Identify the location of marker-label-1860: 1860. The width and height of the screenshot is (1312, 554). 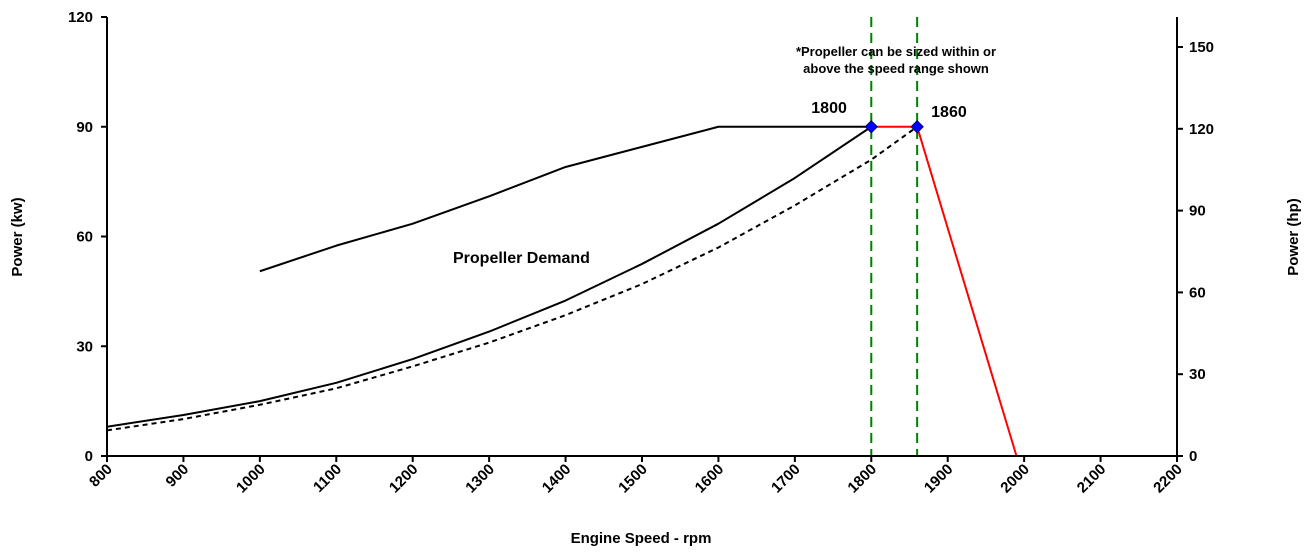
(949, 112).